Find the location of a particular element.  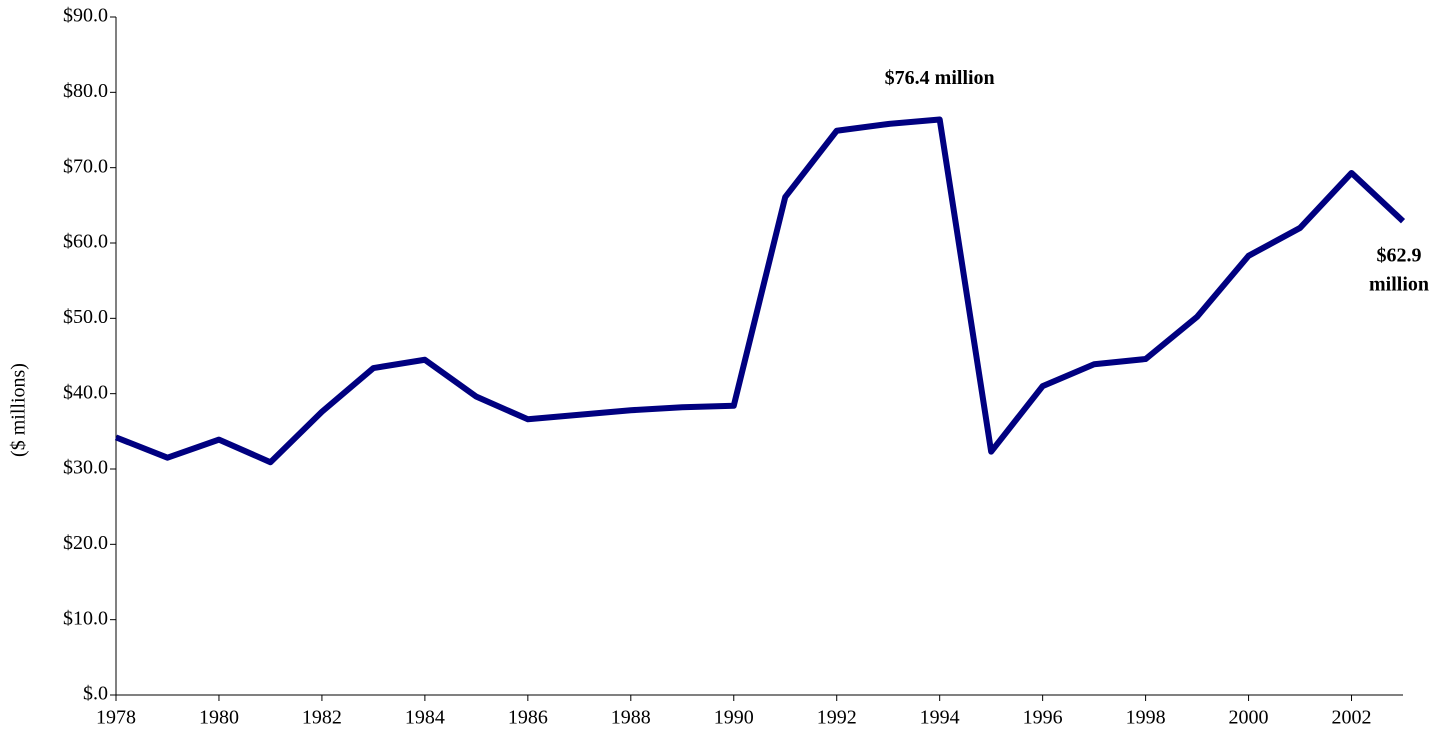

x-tick-label: 1988 is located at coordinates (631, 718).